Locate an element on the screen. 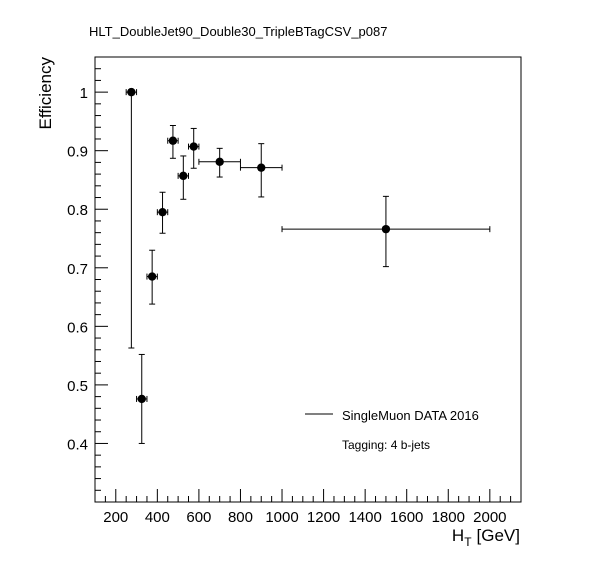 This screenshot has height=572, width=596. y-tick-label: 0.5 is located at coordinates (77, 386).